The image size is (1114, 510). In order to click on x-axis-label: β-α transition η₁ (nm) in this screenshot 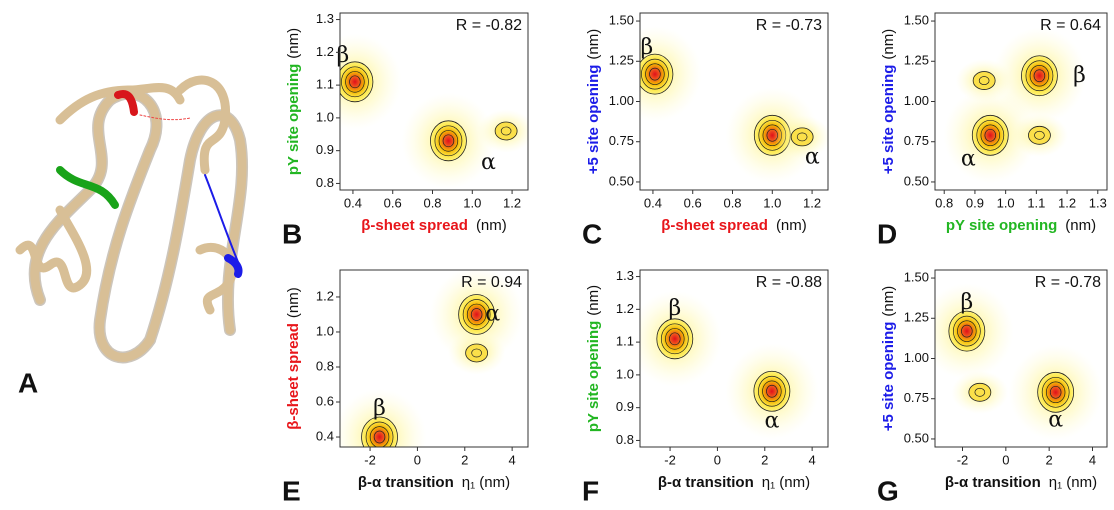, I will do `click(434, 482)`.